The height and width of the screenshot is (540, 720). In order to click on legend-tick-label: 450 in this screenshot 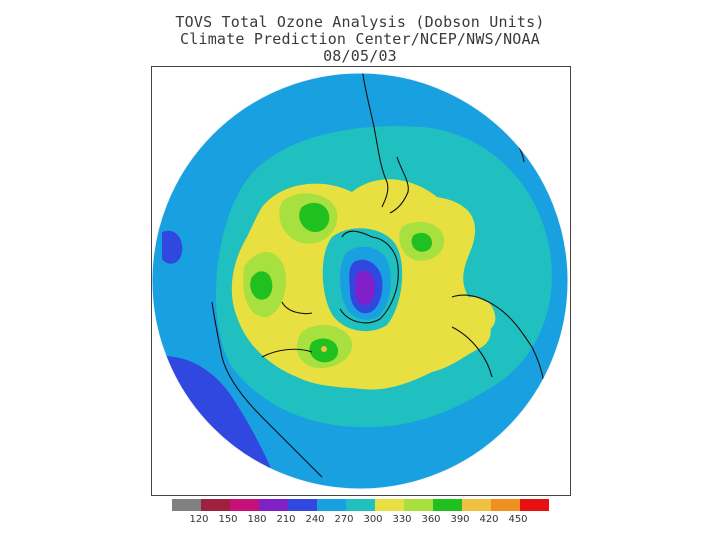, I will do `click(518, 519)`.